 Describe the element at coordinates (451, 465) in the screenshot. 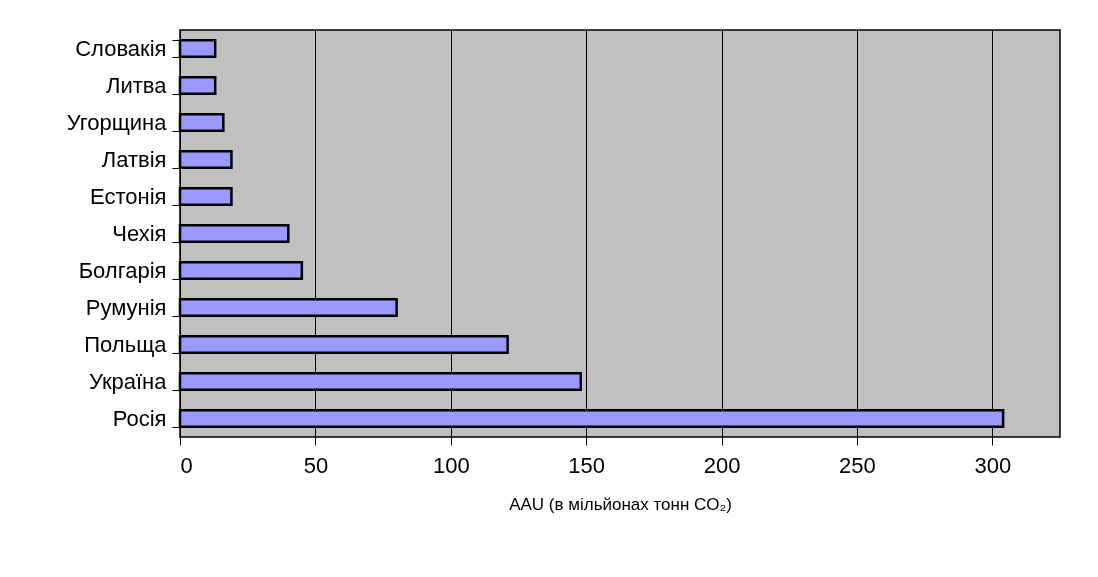

I see `x-tick-label: 100` at that location.